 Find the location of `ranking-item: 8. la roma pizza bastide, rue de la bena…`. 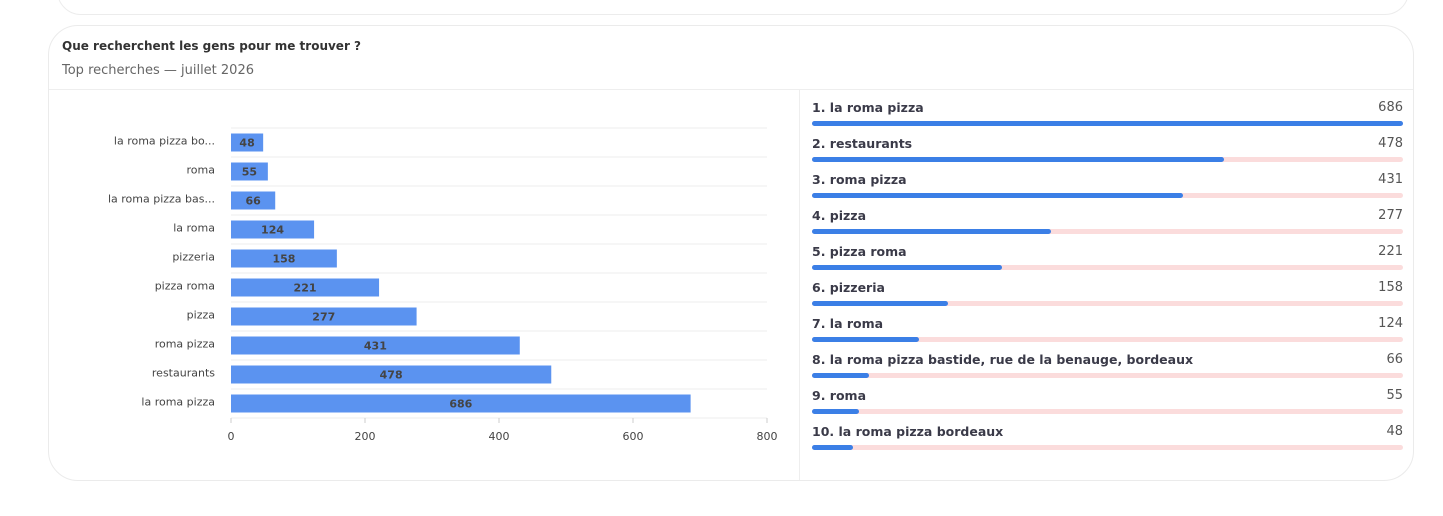

ranking-item: 8. la roma pizza bastide, rue de la bena… is located at coordinates (1107, 368).